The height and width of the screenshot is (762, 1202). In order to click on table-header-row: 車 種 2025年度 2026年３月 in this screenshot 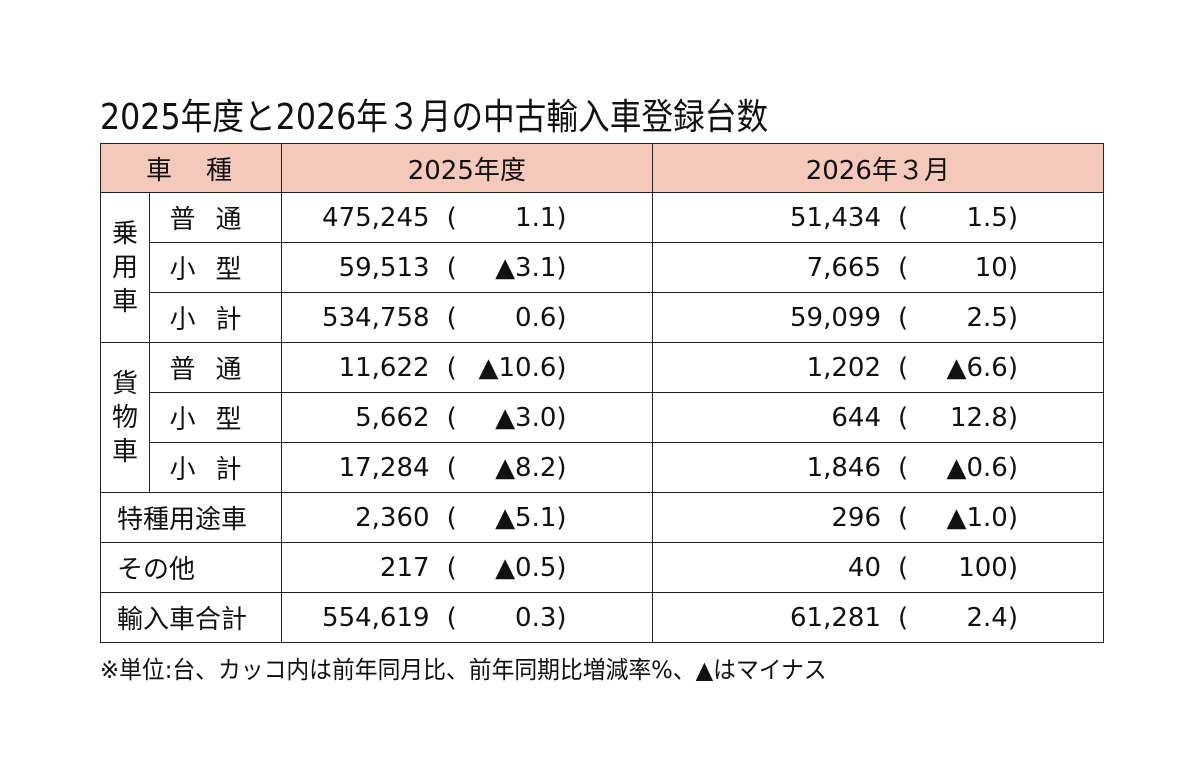, I will do `click(602, 168)`.